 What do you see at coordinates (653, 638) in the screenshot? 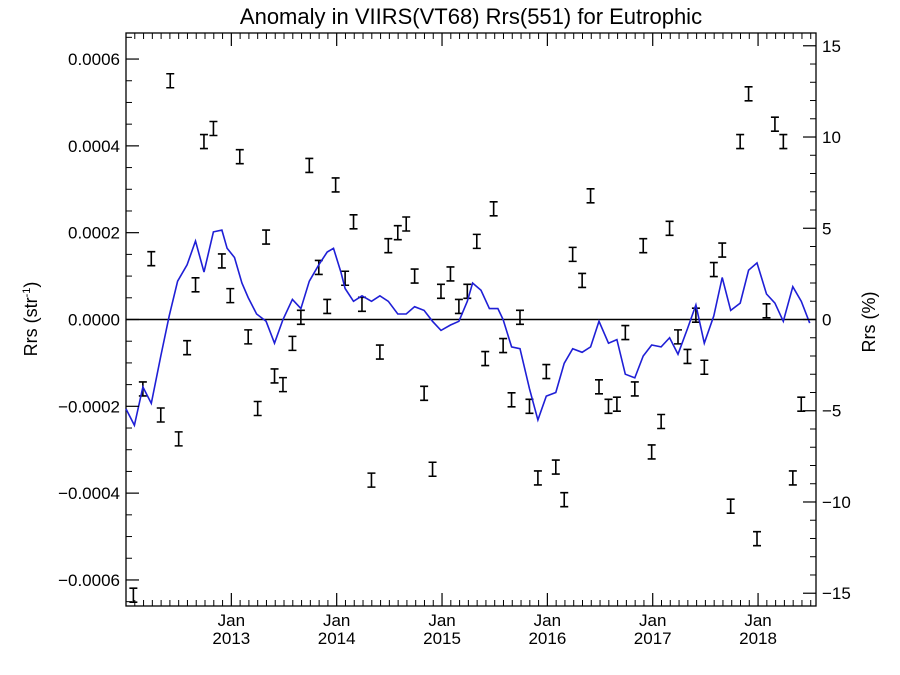
I see `x-tick-label-year: 2017` at bounding box center [653, 638].